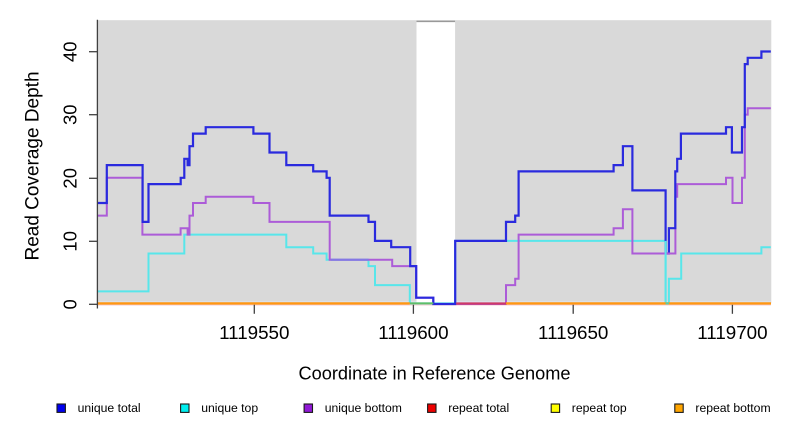 This screenshot has height=432, width=792. Describe the element at coordinates (413, 332) in the screenshot. I see `svg-text: 1119600` at that location.